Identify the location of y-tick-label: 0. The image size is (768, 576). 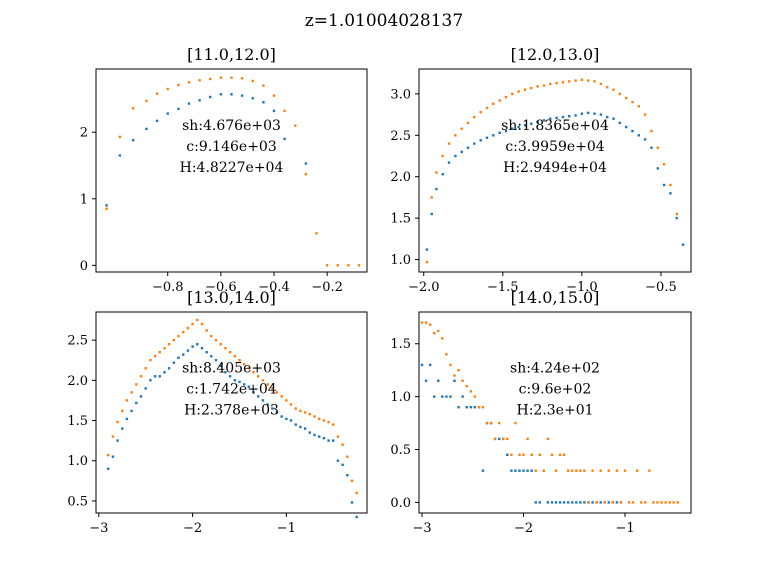
(84, 266).